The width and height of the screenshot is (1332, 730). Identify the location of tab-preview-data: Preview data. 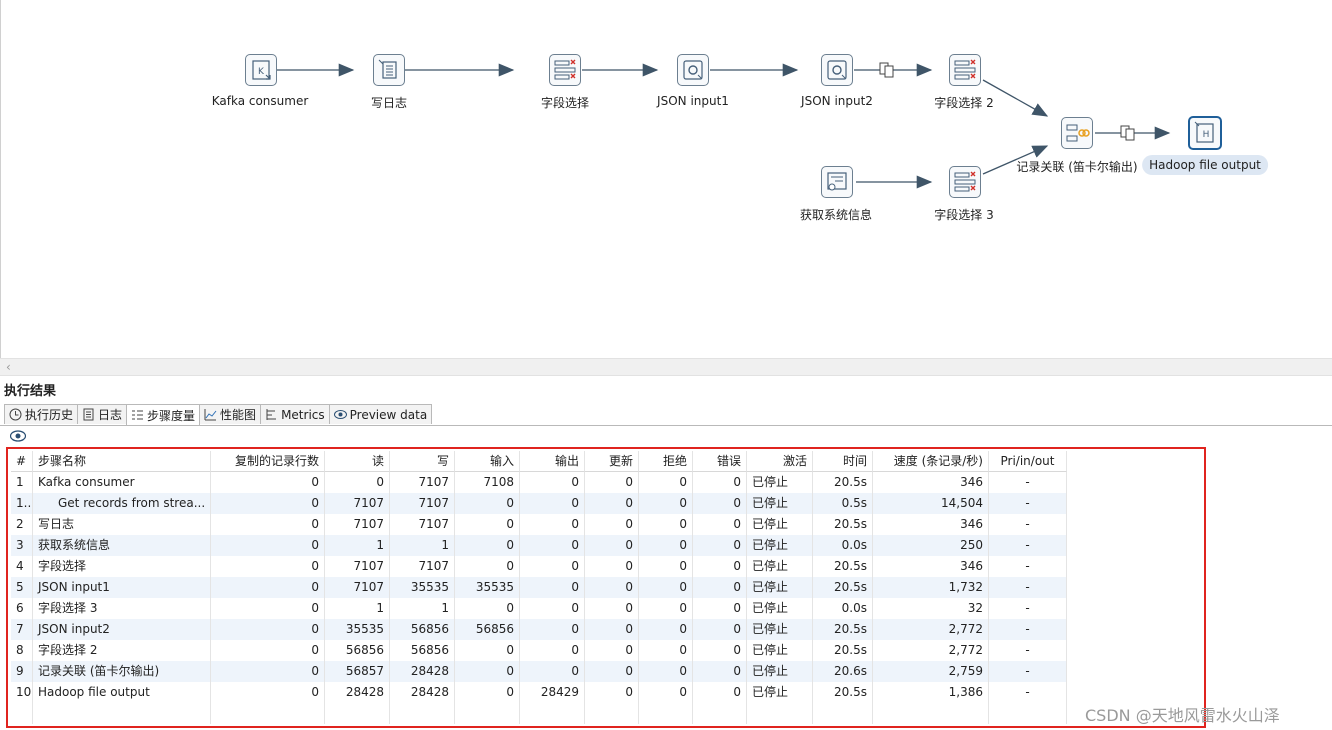
(380, 414).